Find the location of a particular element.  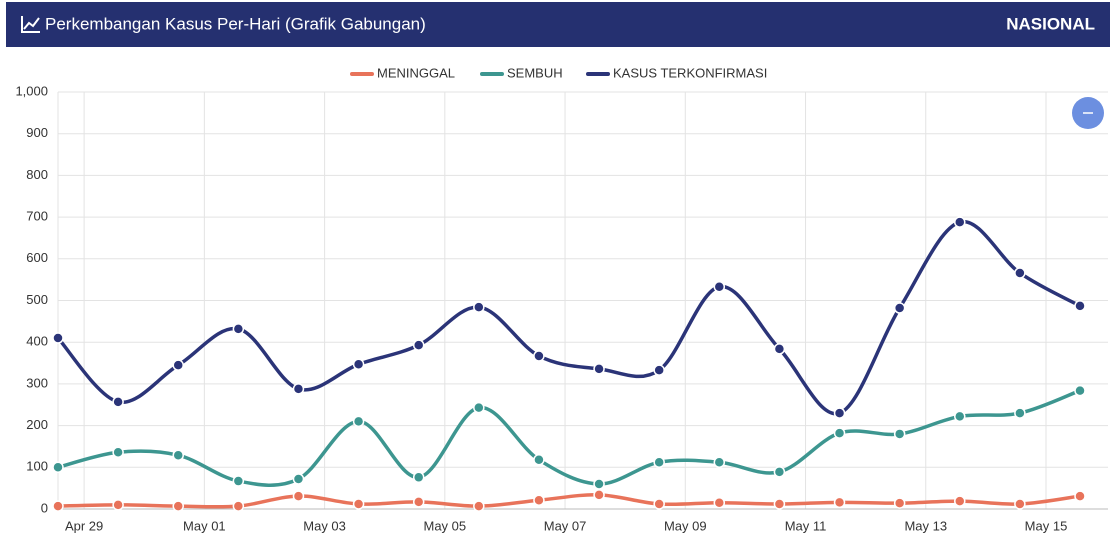

y-tick-label: 400 is located at coordinates (37, 341).